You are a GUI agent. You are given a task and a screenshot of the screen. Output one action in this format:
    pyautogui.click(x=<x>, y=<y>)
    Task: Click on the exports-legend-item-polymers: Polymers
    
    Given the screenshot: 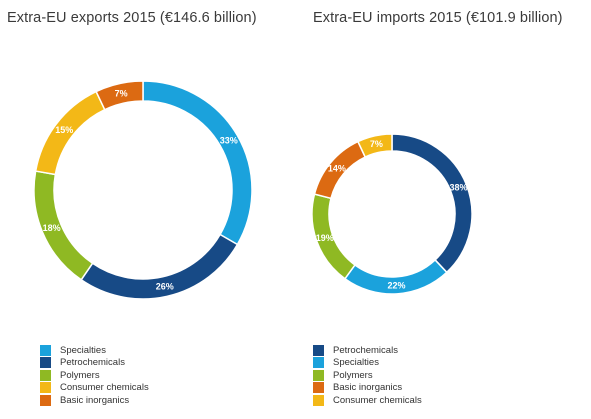 What is the action you would take?
    pyautogui.click(x=94, y=375)
    